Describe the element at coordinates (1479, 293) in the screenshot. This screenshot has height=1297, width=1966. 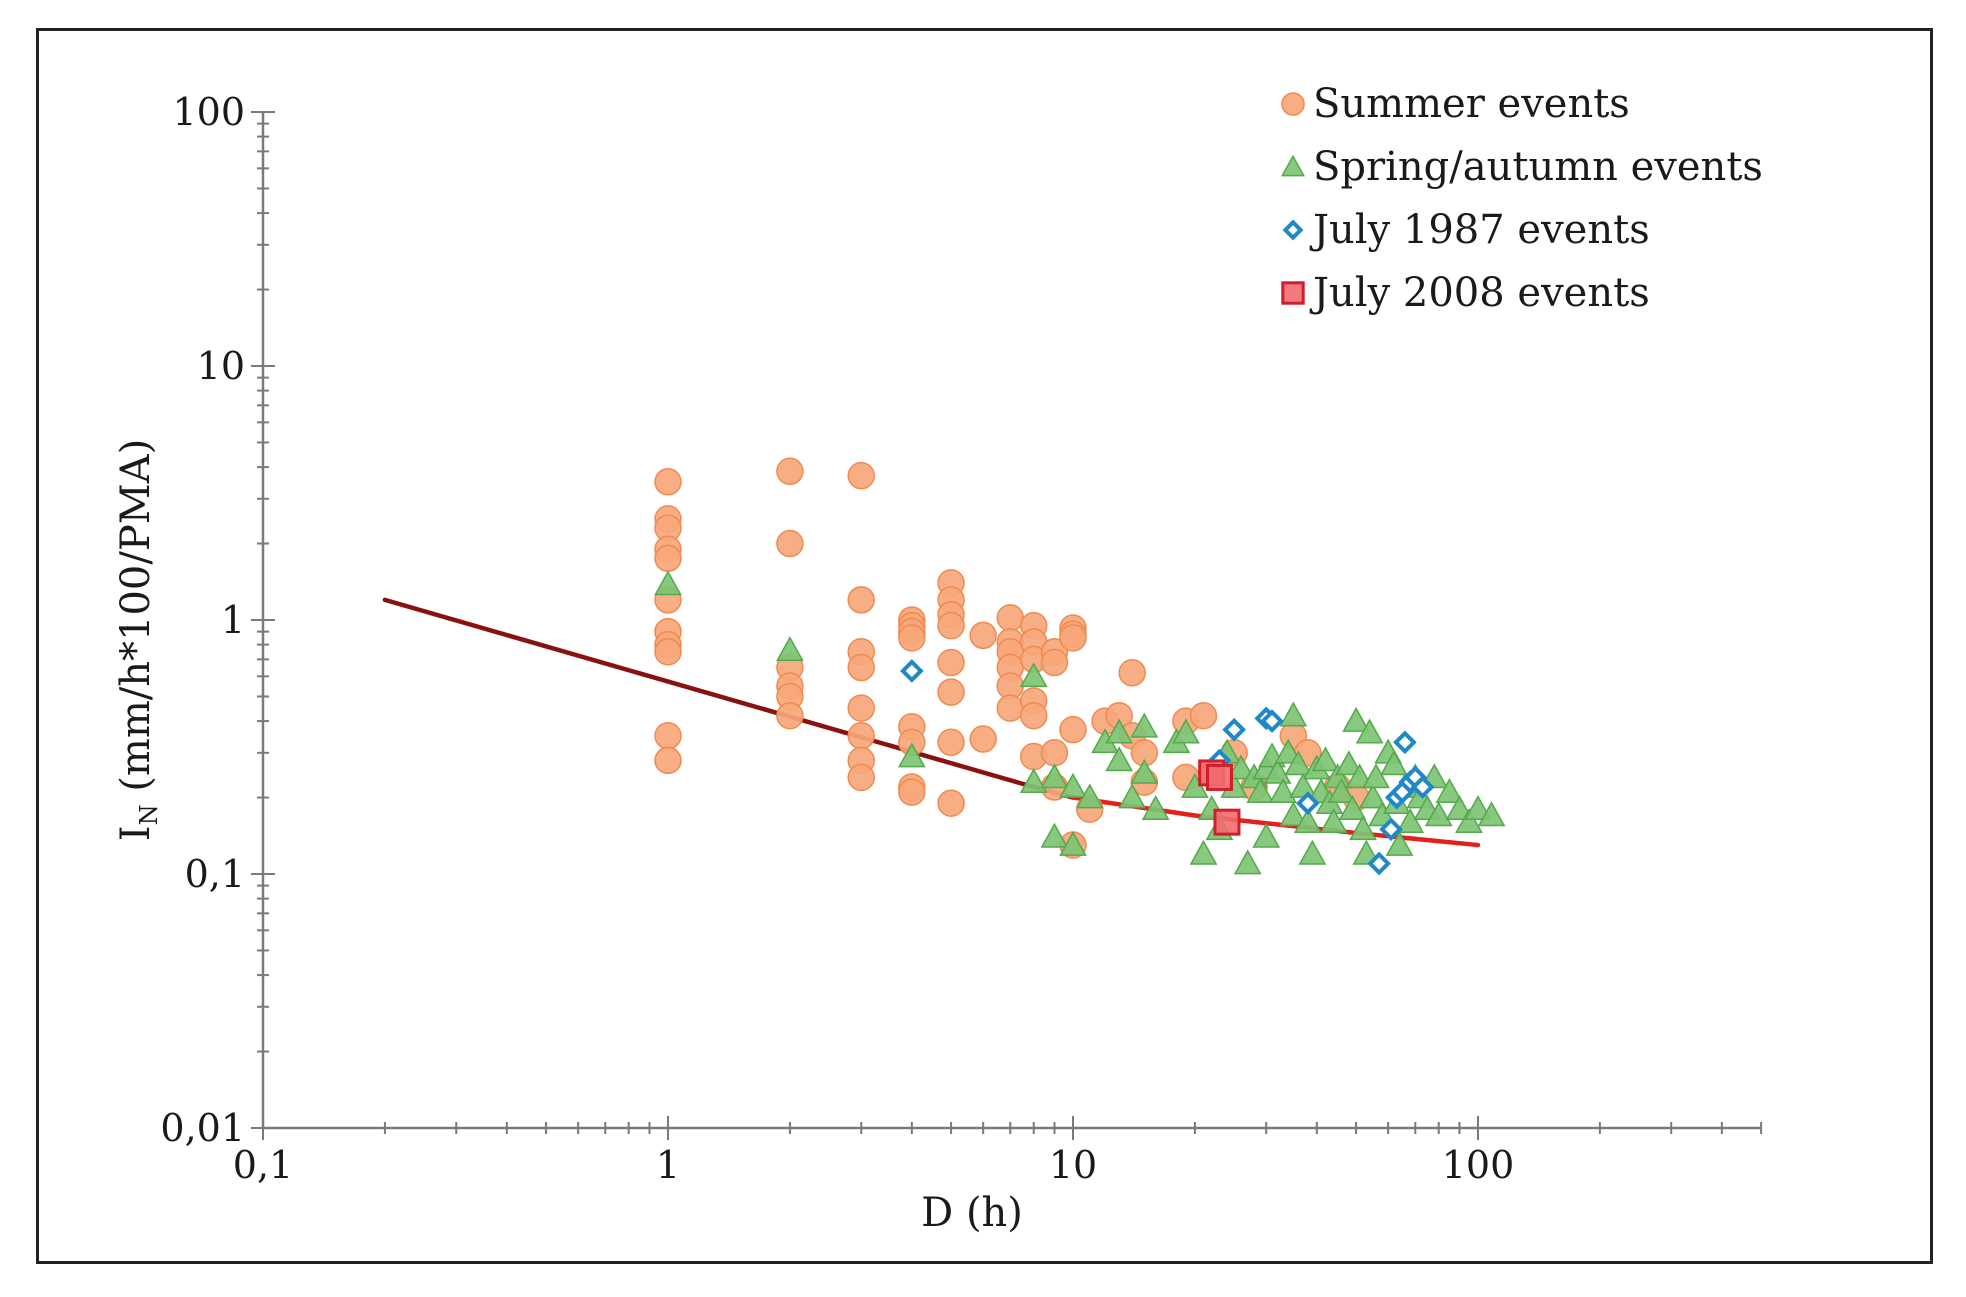
I see `legend-label: July 2008 events` at that location.